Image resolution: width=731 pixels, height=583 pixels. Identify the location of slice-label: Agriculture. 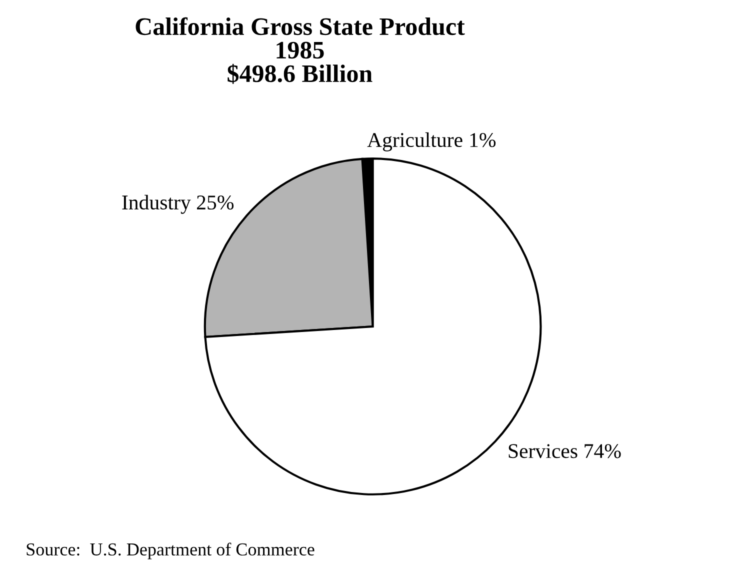
(414, 142).